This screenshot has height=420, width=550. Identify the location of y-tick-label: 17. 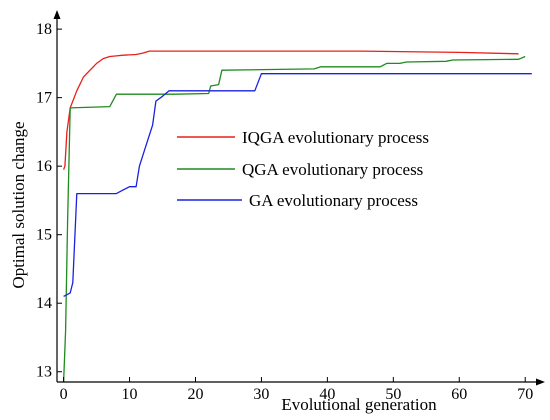
(44, 98).